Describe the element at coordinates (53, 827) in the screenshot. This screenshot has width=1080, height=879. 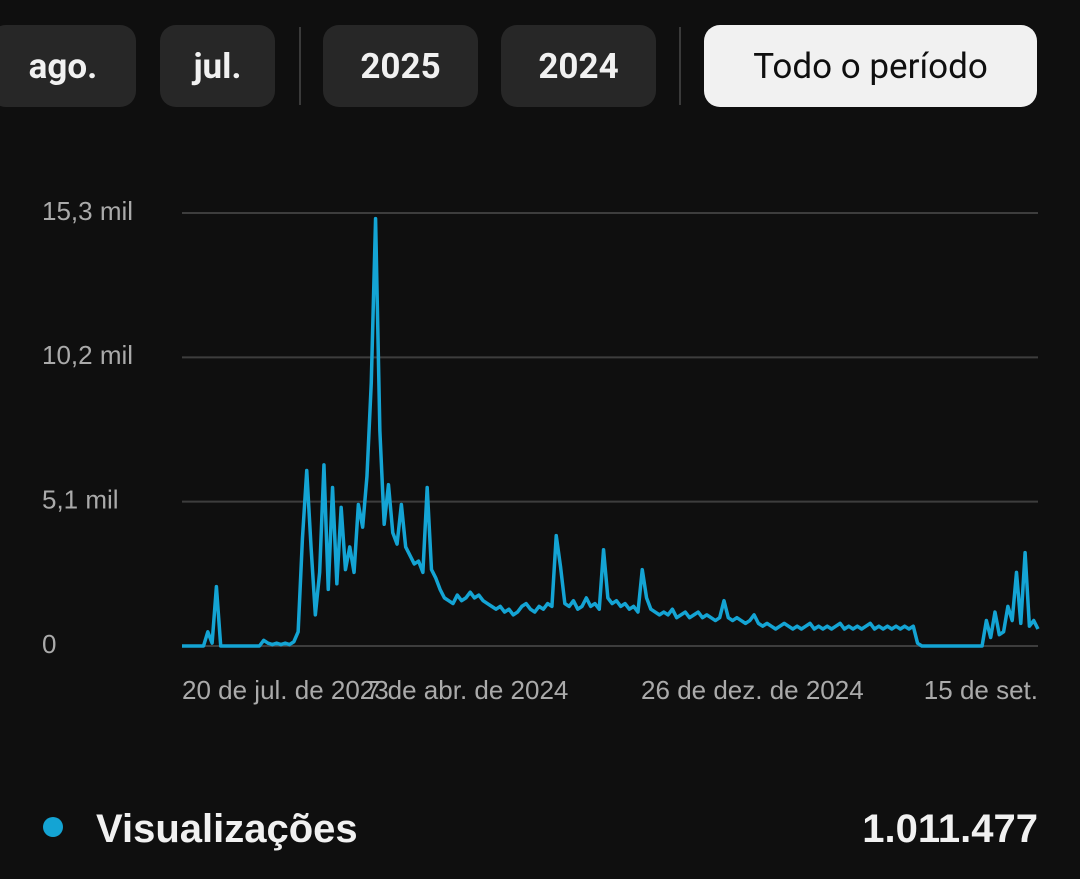
I see `legend-dot` at that location.